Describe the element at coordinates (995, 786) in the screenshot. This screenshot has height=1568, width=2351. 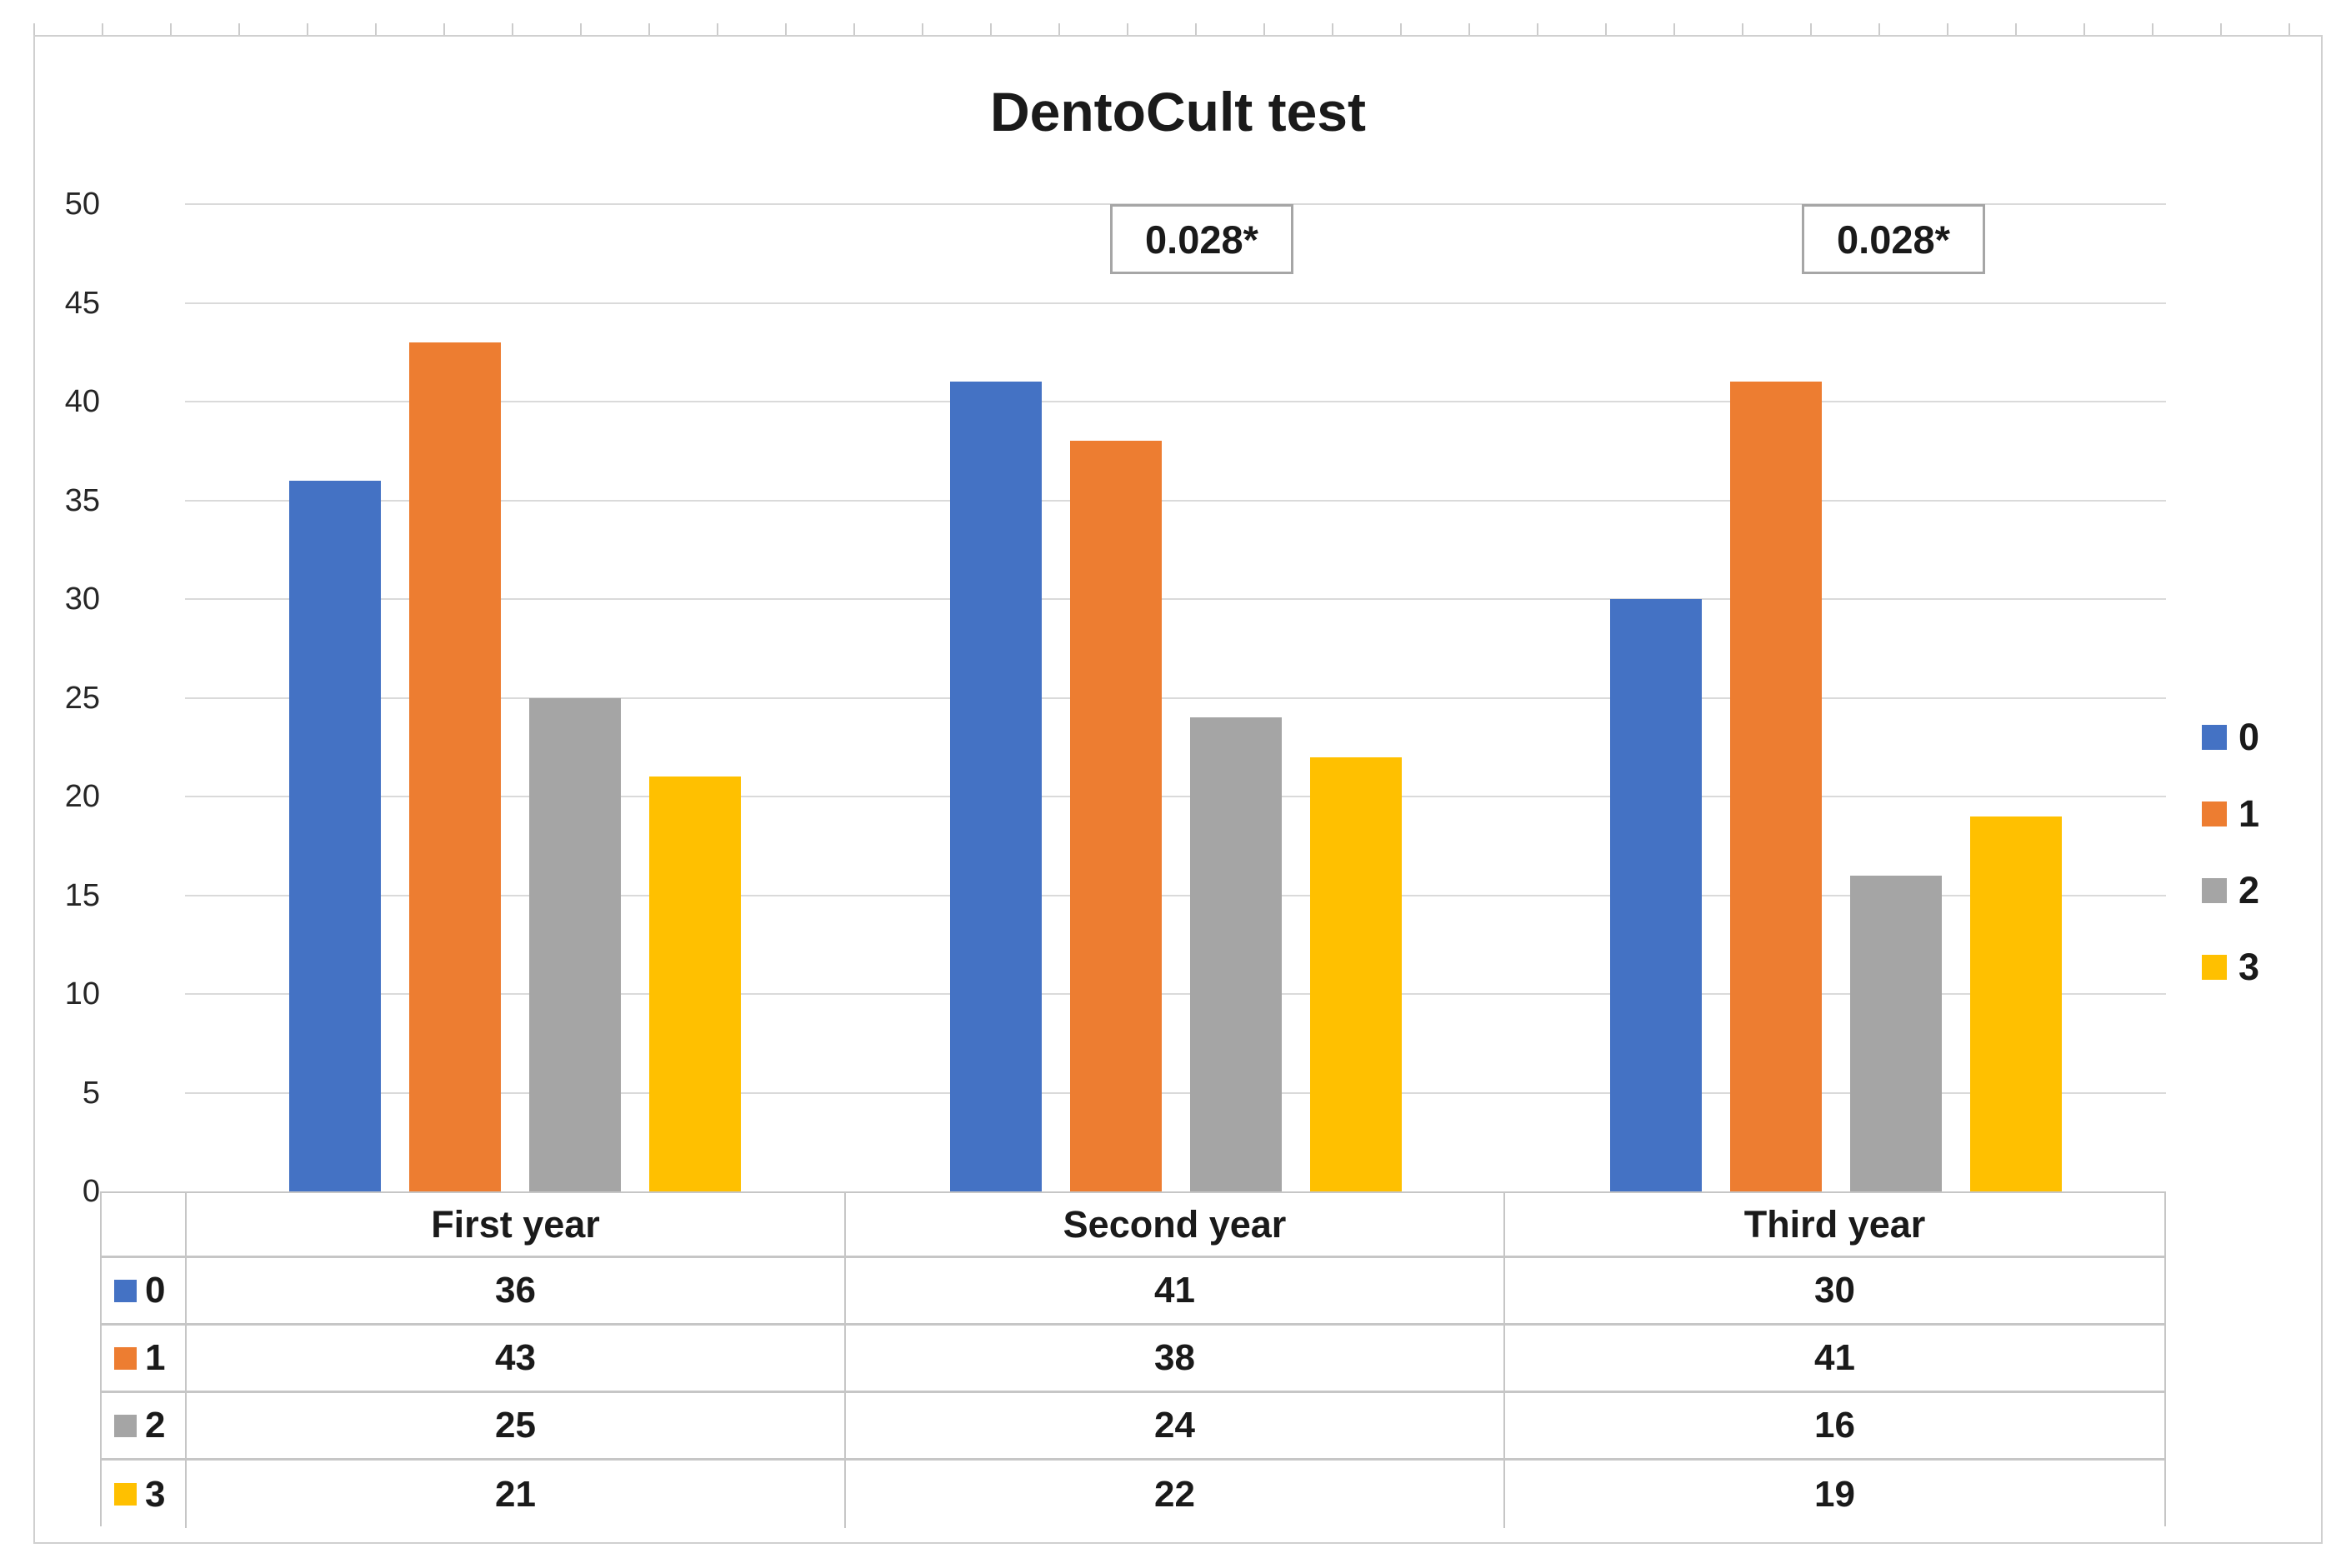
I see `bar-series-0-second-year` at that location.